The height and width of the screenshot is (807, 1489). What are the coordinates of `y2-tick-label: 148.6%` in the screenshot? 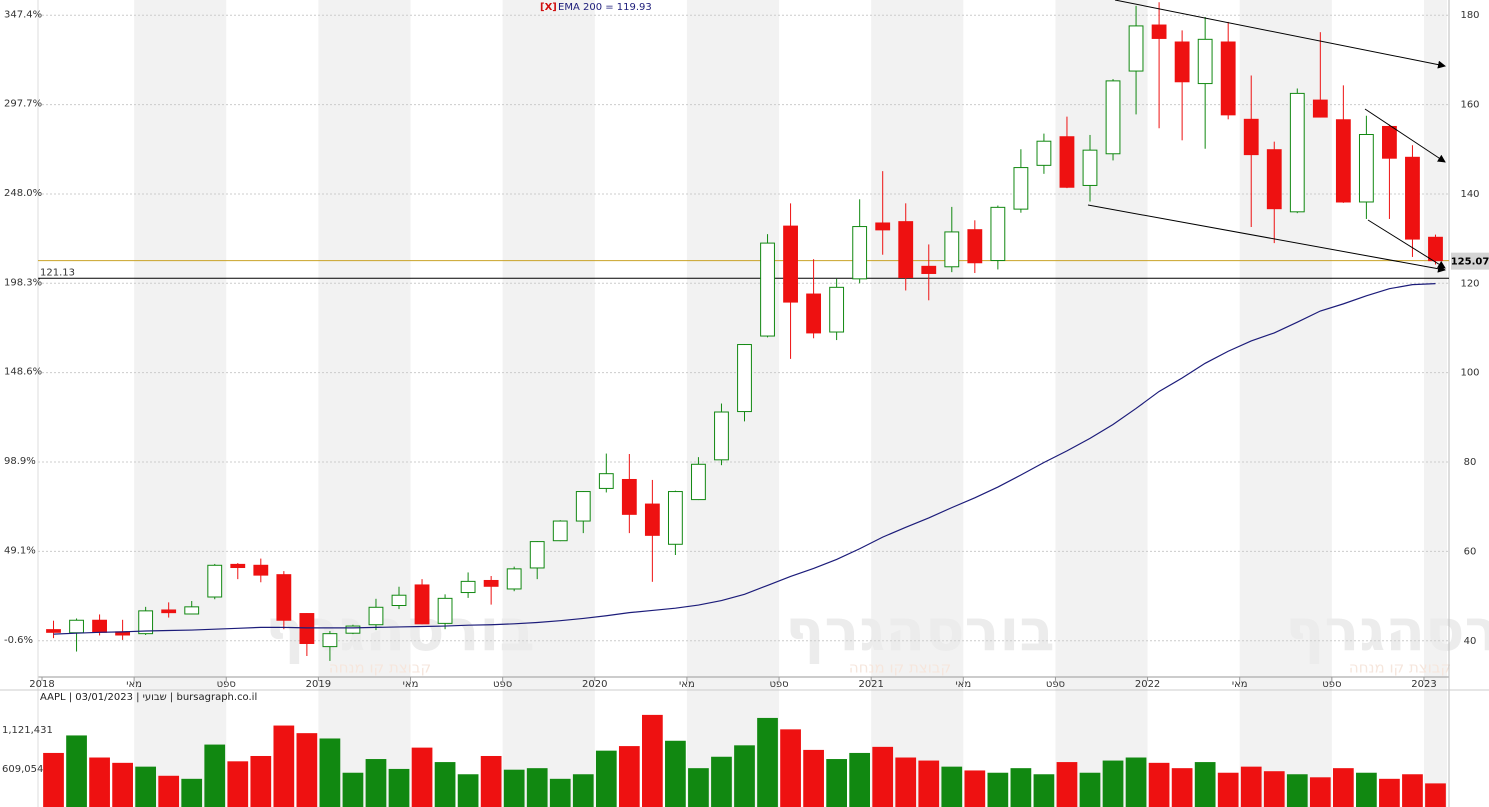 It's located at (23, 372).